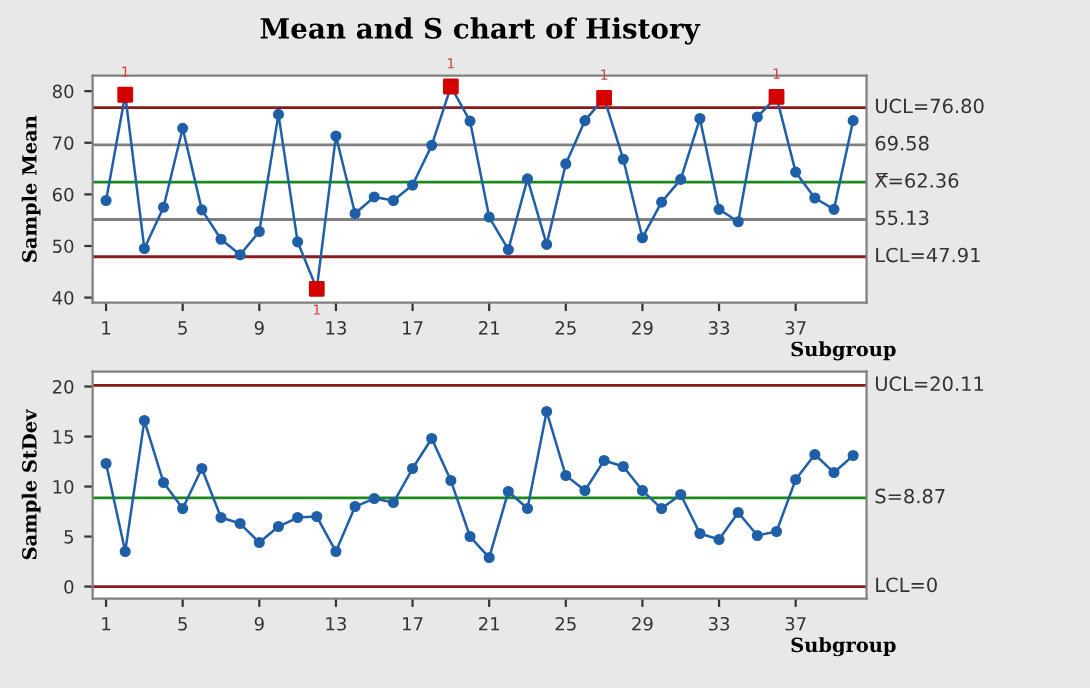 The width and height of the screenshot is (1090, 688). Describe the element at coordinates (929, 106) in the screenshot. I see `ref-line-label: UCL=76.80` at that location.